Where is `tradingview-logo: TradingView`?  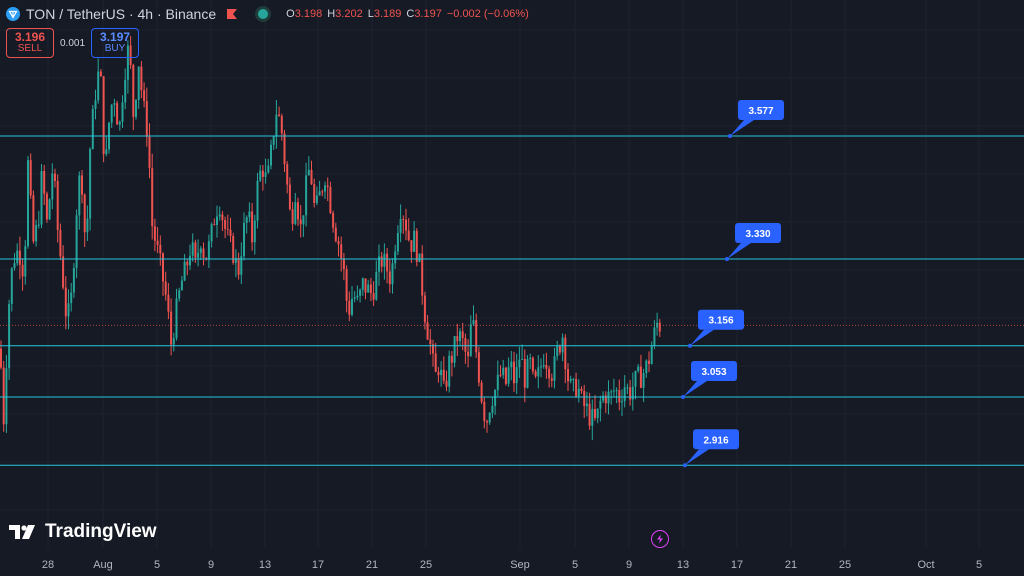 tradingview-logo: TradingView is located at coordinates (83, 532).